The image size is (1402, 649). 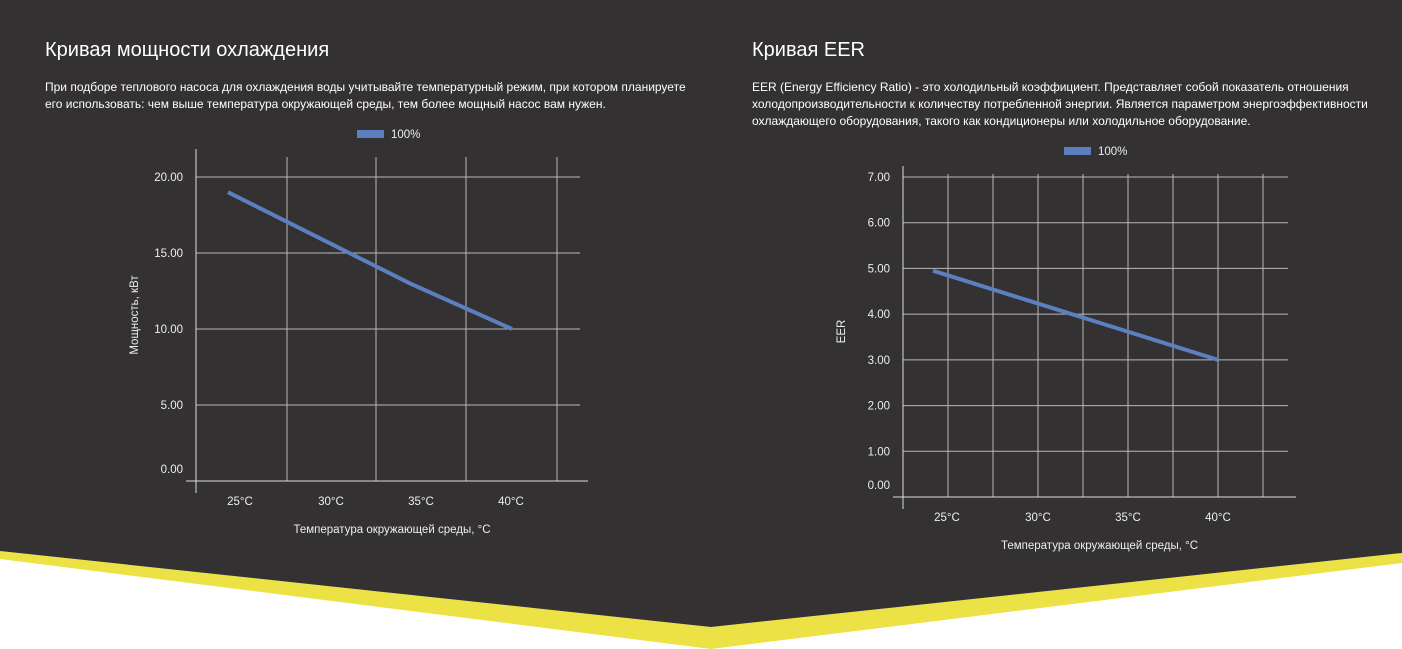 What do you see at coordinates (879, 407) in the screenshot?
I see `y-tick-label: 2.00` at bounding box center [879, 407].